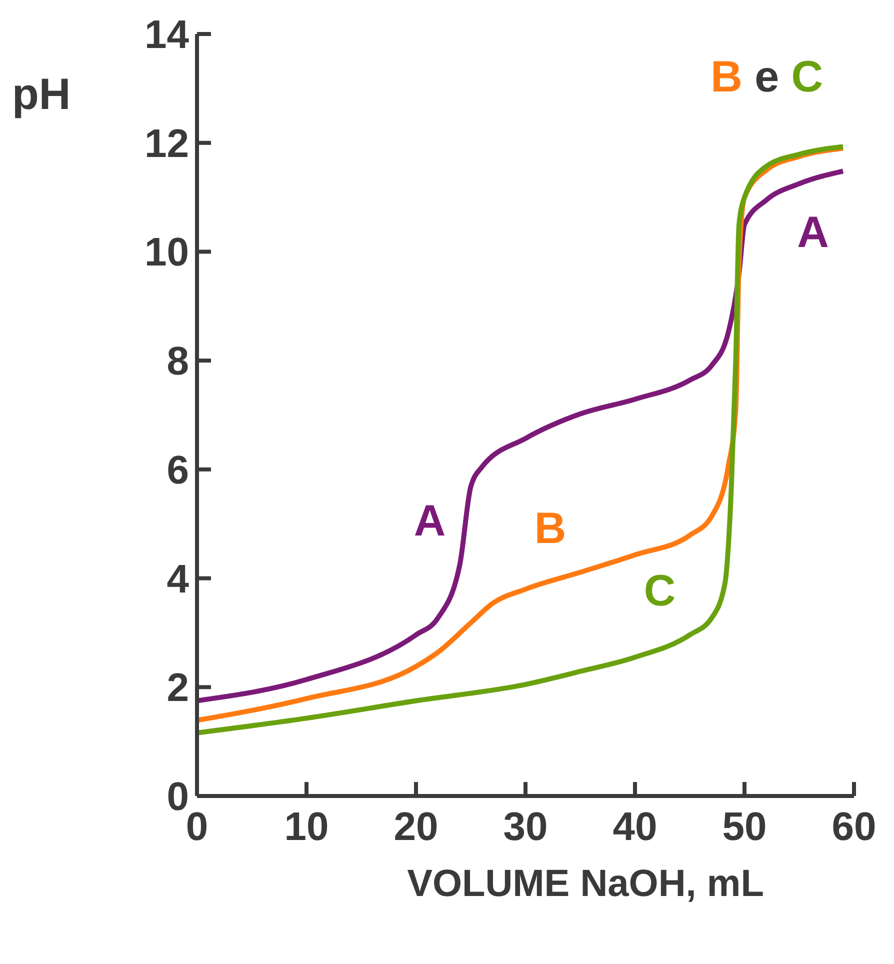 This screenshot has height=964, width=894. What do you see at coordinates (41, 95) in the screenshot?
I see `y-axis-title: pH` at bounding box center [41, 95].